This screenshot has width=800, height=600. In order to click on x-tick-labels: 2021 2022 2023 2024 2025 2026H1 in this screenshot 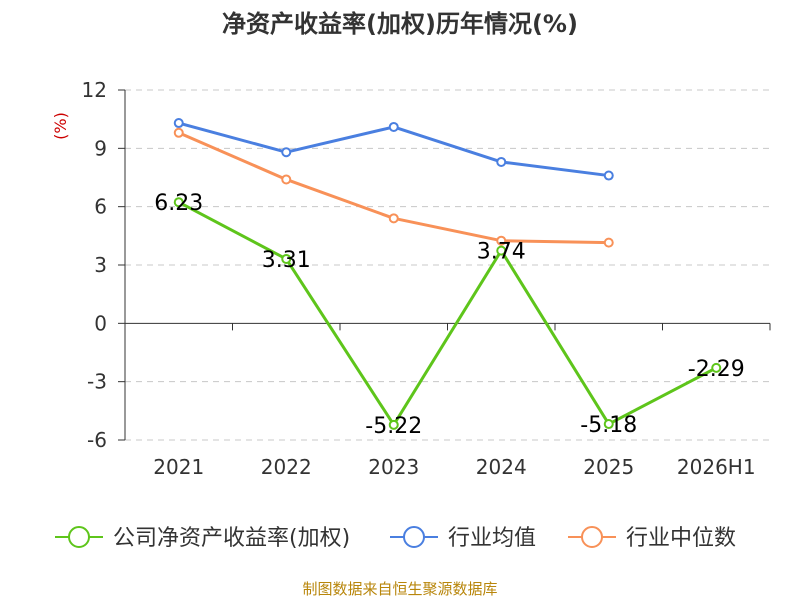, I will do `click(454, 467)`.